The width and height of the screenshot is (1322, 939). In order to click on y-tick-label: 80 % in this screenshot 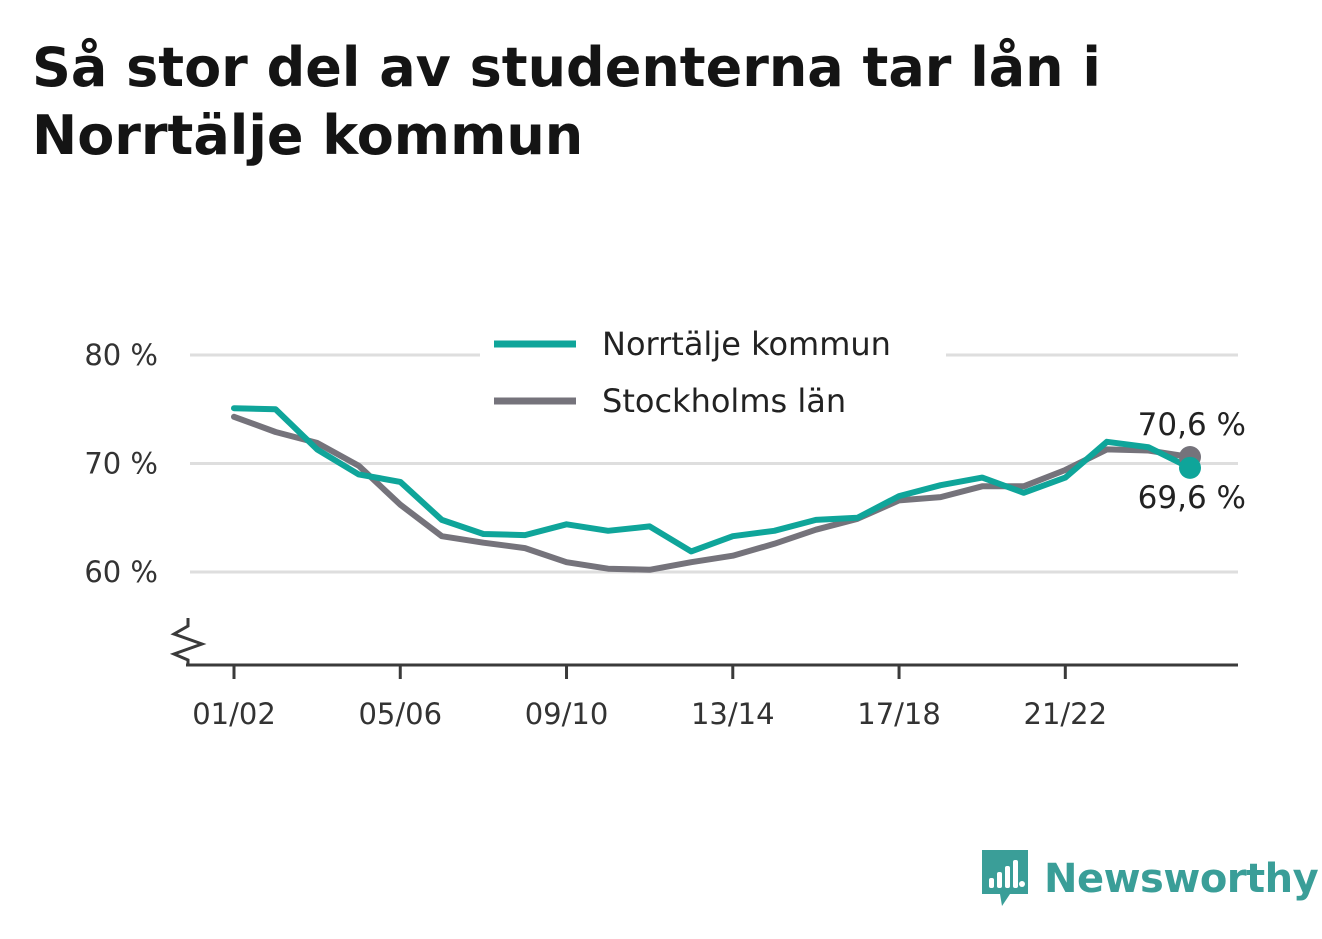, I will do `click(121, 355)`.